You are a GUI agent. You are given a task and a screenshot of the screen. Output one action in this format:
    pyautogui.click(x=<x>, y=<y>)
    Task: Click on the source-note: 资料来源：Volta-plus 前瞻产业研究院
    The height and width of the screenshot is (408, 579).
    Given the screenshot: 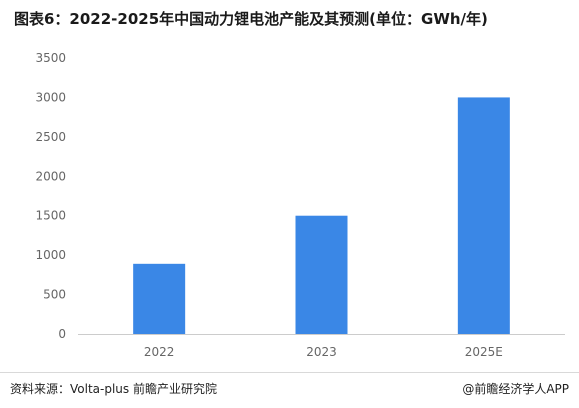 What is the action you would take?
    pyautogui.click(x=113, y=389)
    